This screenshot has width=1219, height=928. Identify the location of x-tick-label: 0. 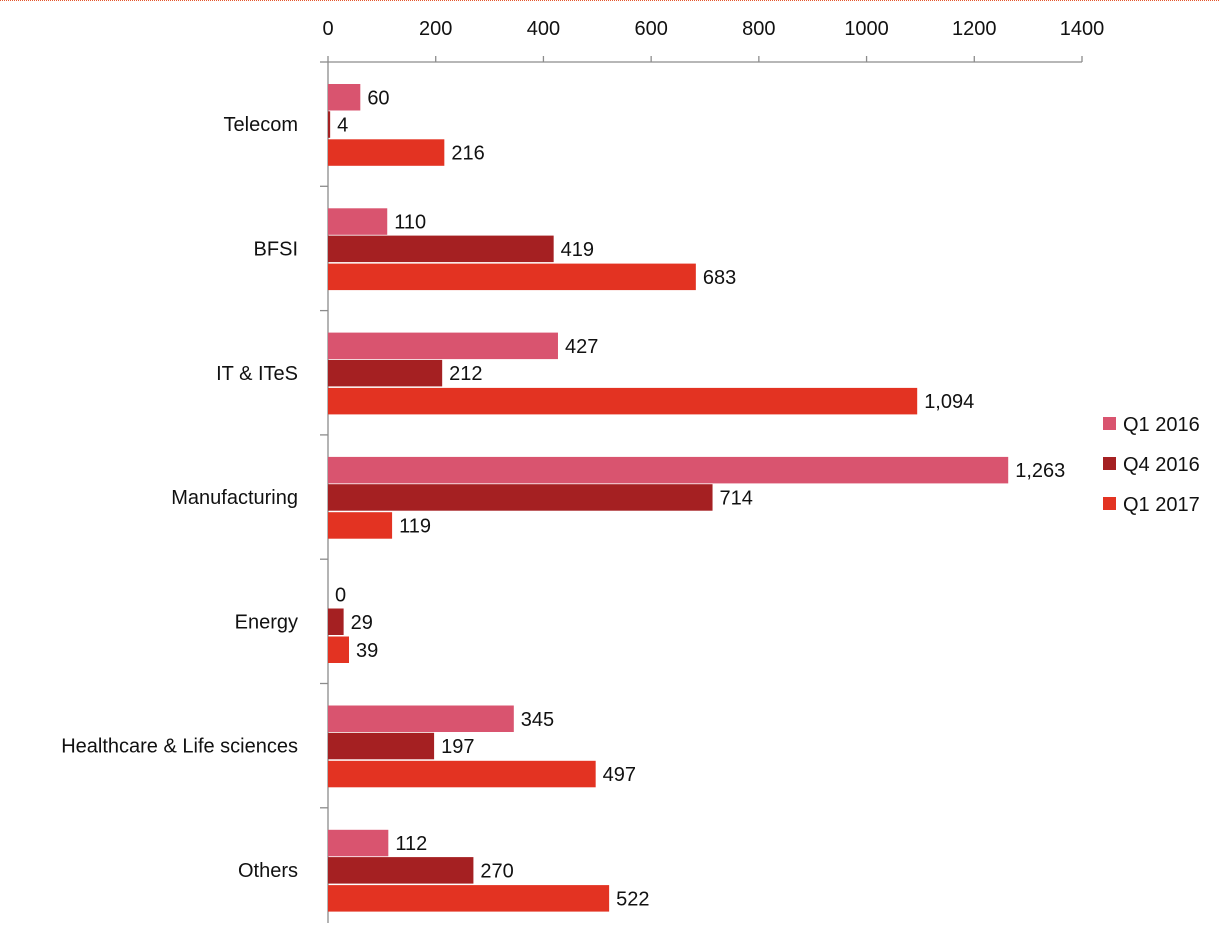
(327, 29).